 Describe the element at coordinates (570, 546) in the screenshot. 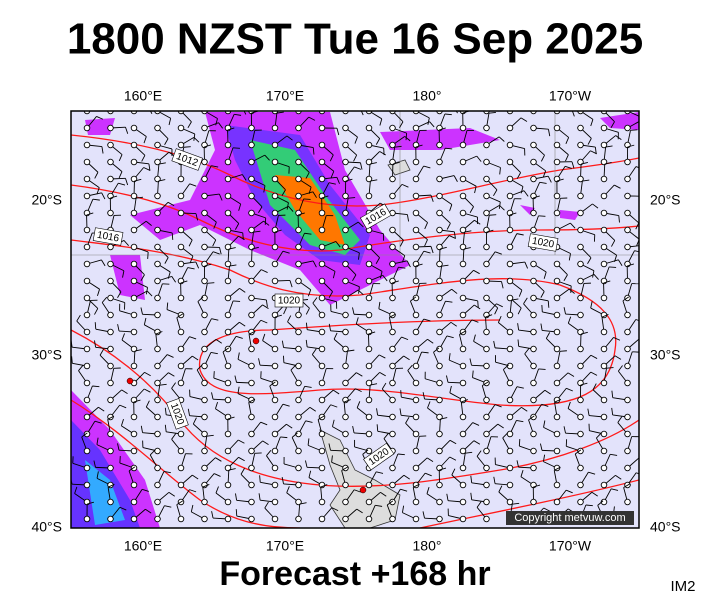

I see `lon-label: 170°W` at that location.